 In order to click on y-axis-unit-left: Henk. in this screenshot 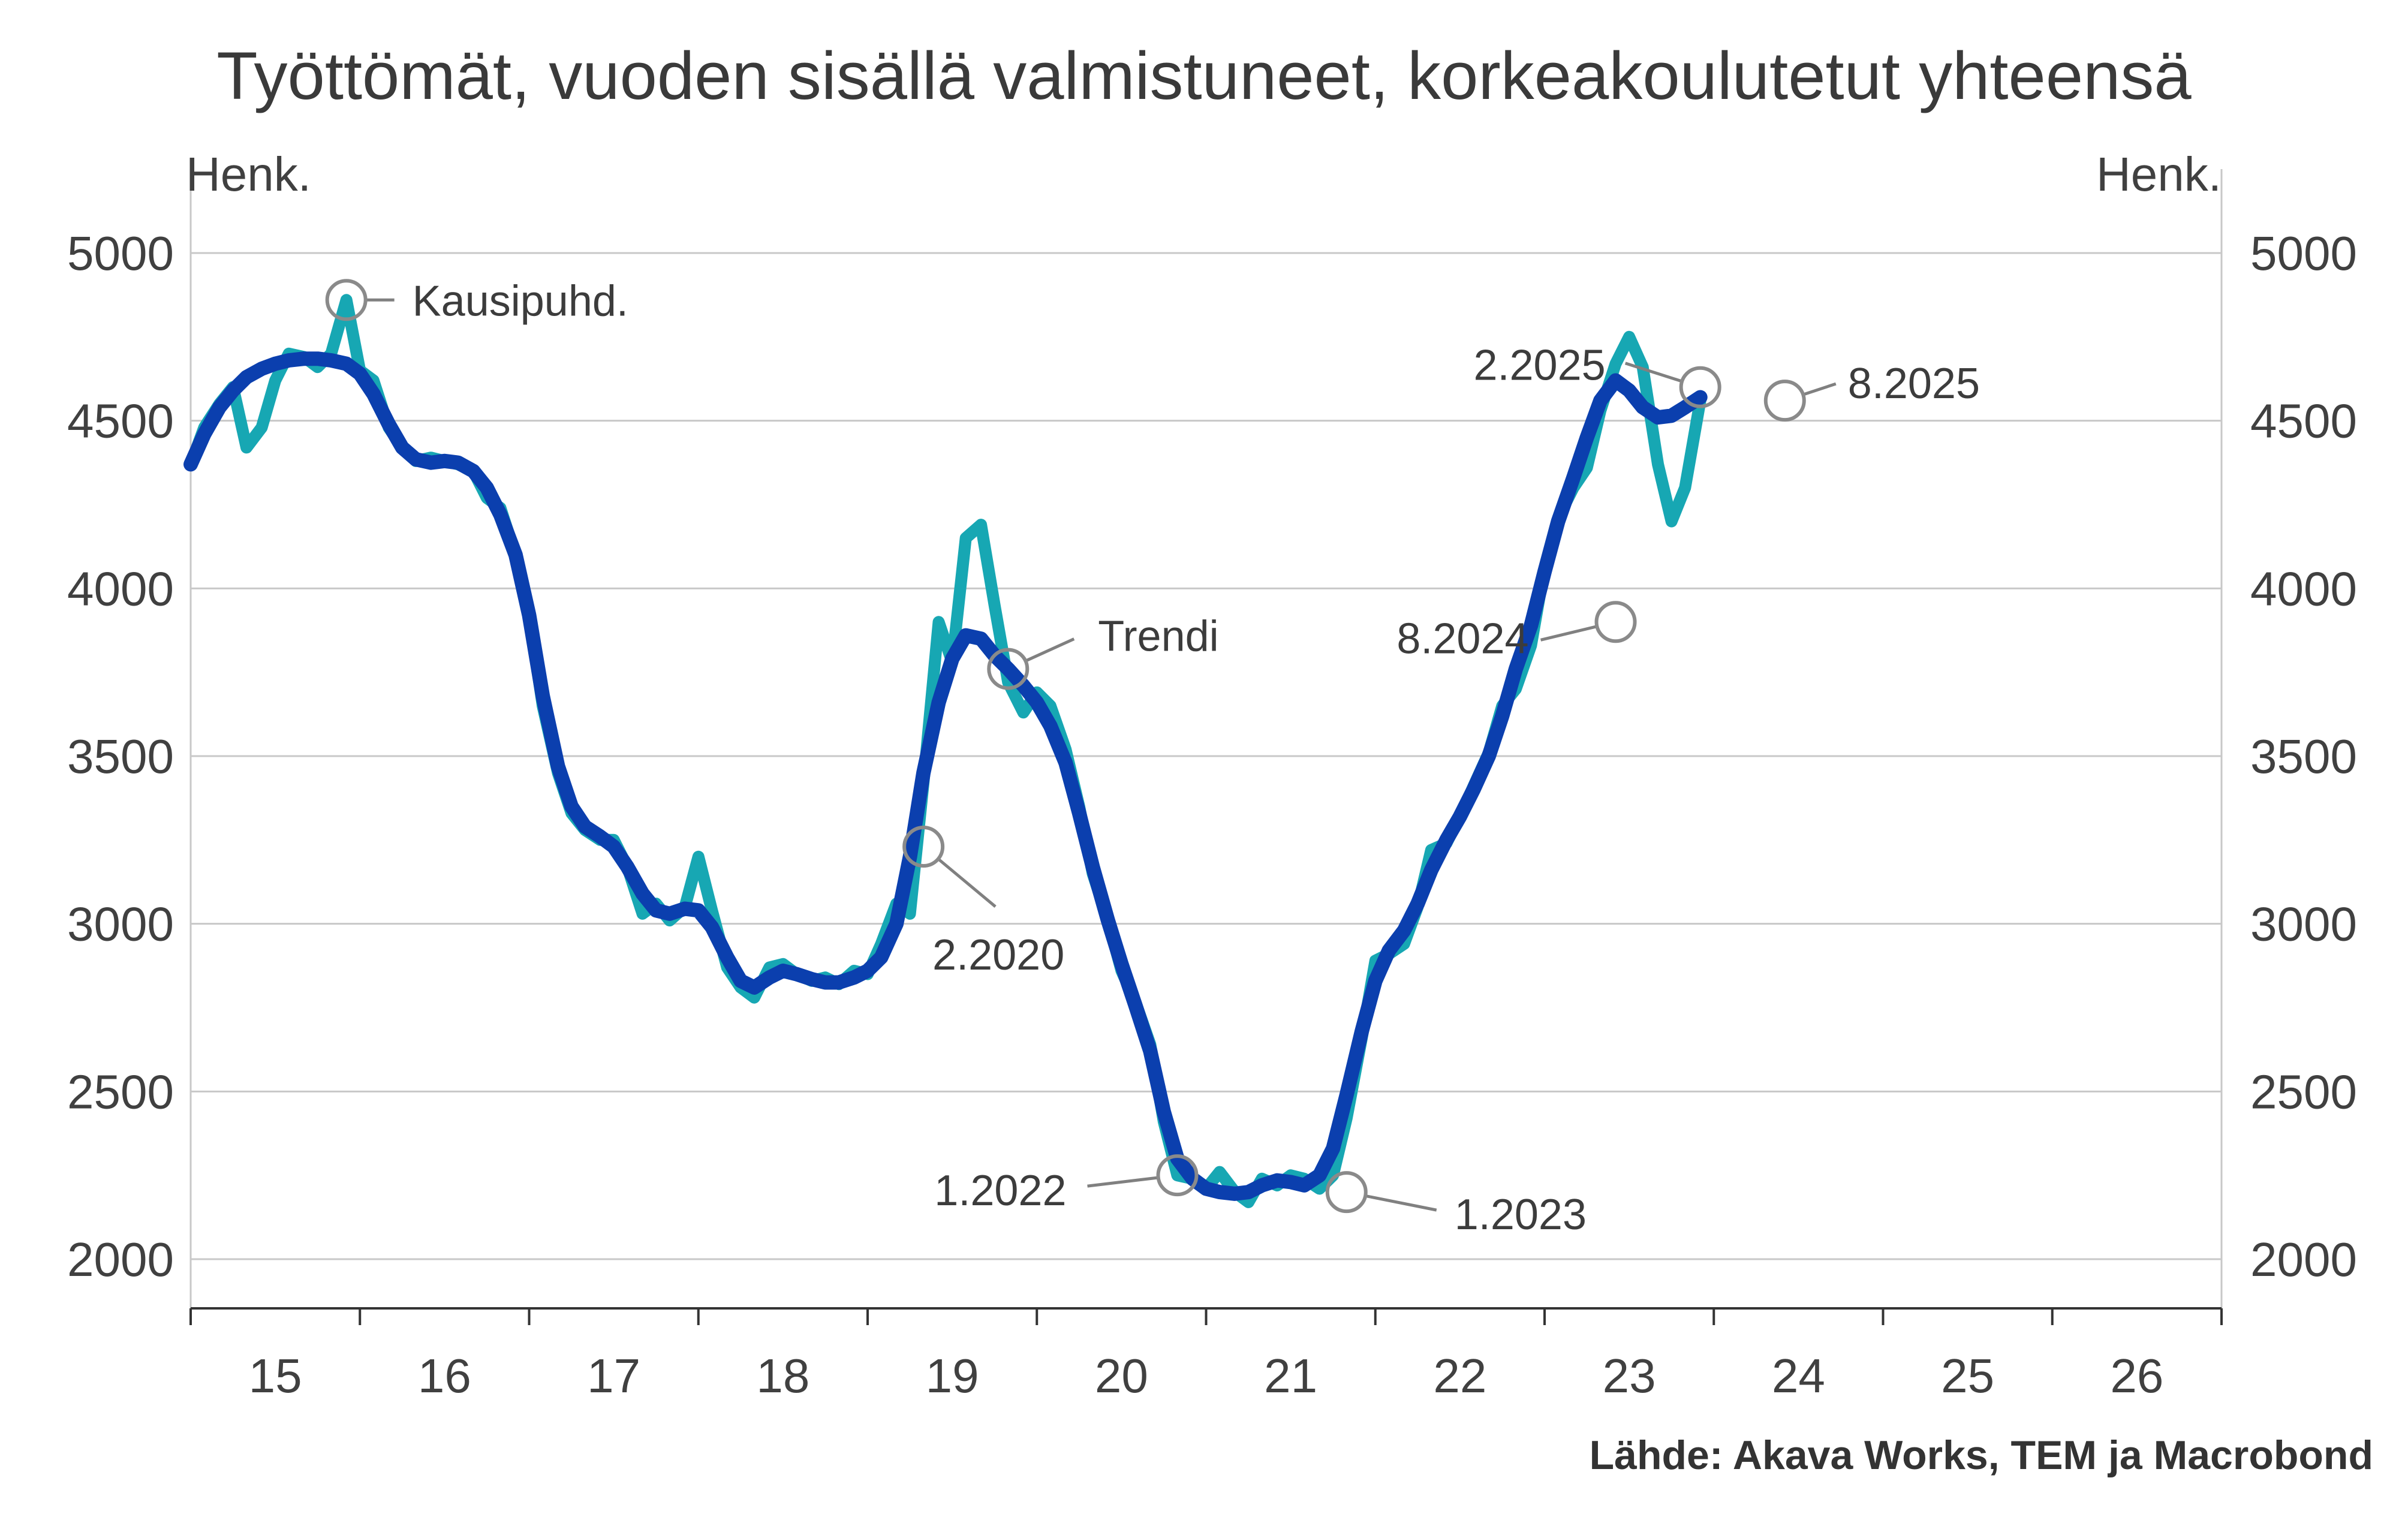, I will do `click(249, 174)`.